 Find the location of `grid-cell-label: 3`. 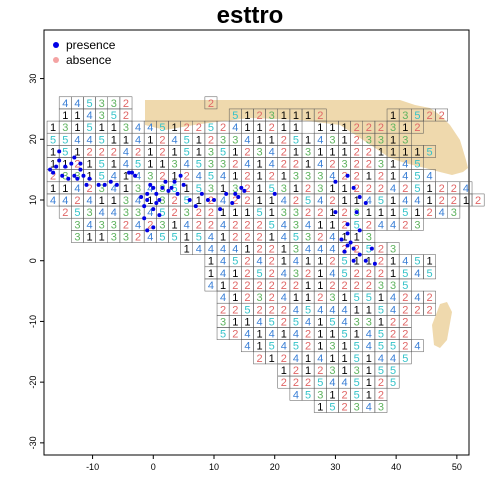

grid-cell-label: 3 is located at coordinates (393, 128).